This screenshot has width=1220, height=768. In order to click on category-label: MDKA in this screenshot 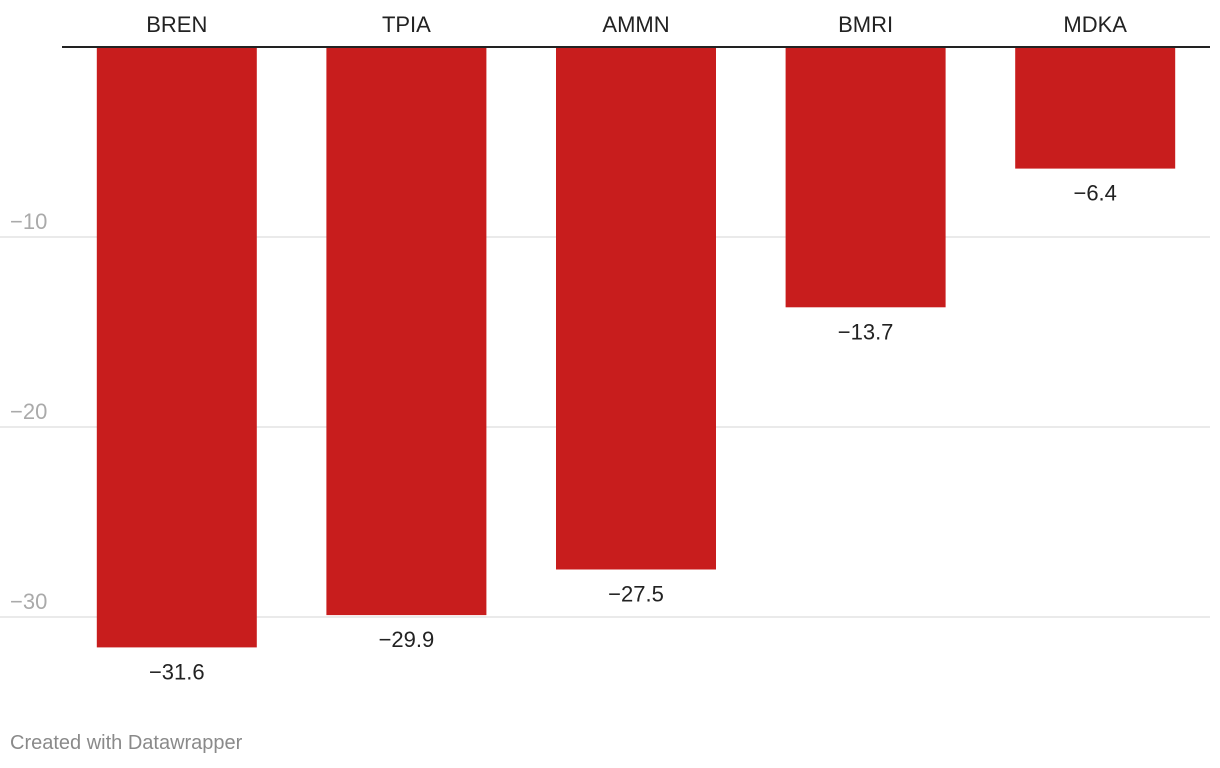, I will do `click(1095, 24)`.